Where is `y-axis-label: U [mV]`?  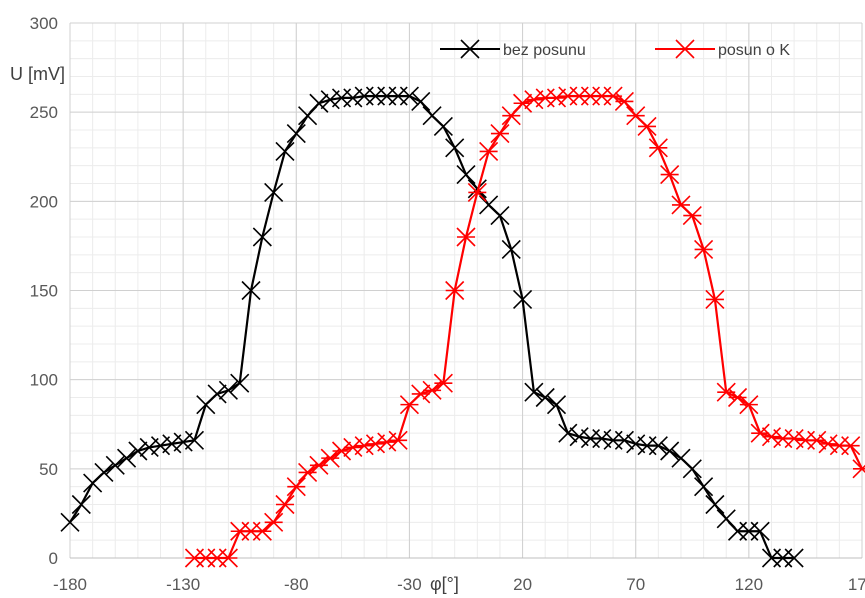 y-axis-label: U [mV] is located at coordinates (37, 74).